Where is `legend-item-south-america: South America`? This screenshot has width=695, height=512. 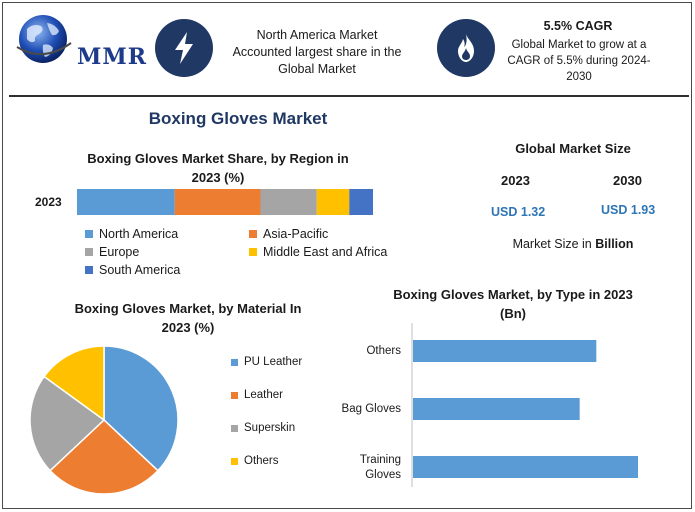 legend-item-south-america: South America is located at coordinates (132, 270).